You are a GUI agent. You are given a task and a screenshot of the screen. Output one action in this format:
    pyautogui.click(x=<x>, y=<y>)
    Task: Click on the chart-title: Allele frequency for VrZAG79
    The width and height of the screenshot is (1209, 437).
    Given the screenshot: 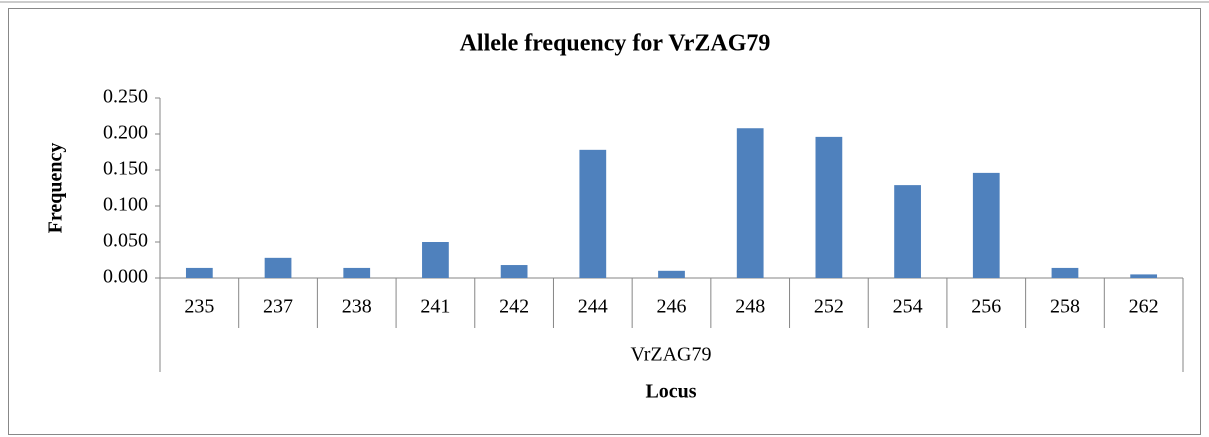 What is the action you would take?
    pyautogui.click(x=615, y=44)
    